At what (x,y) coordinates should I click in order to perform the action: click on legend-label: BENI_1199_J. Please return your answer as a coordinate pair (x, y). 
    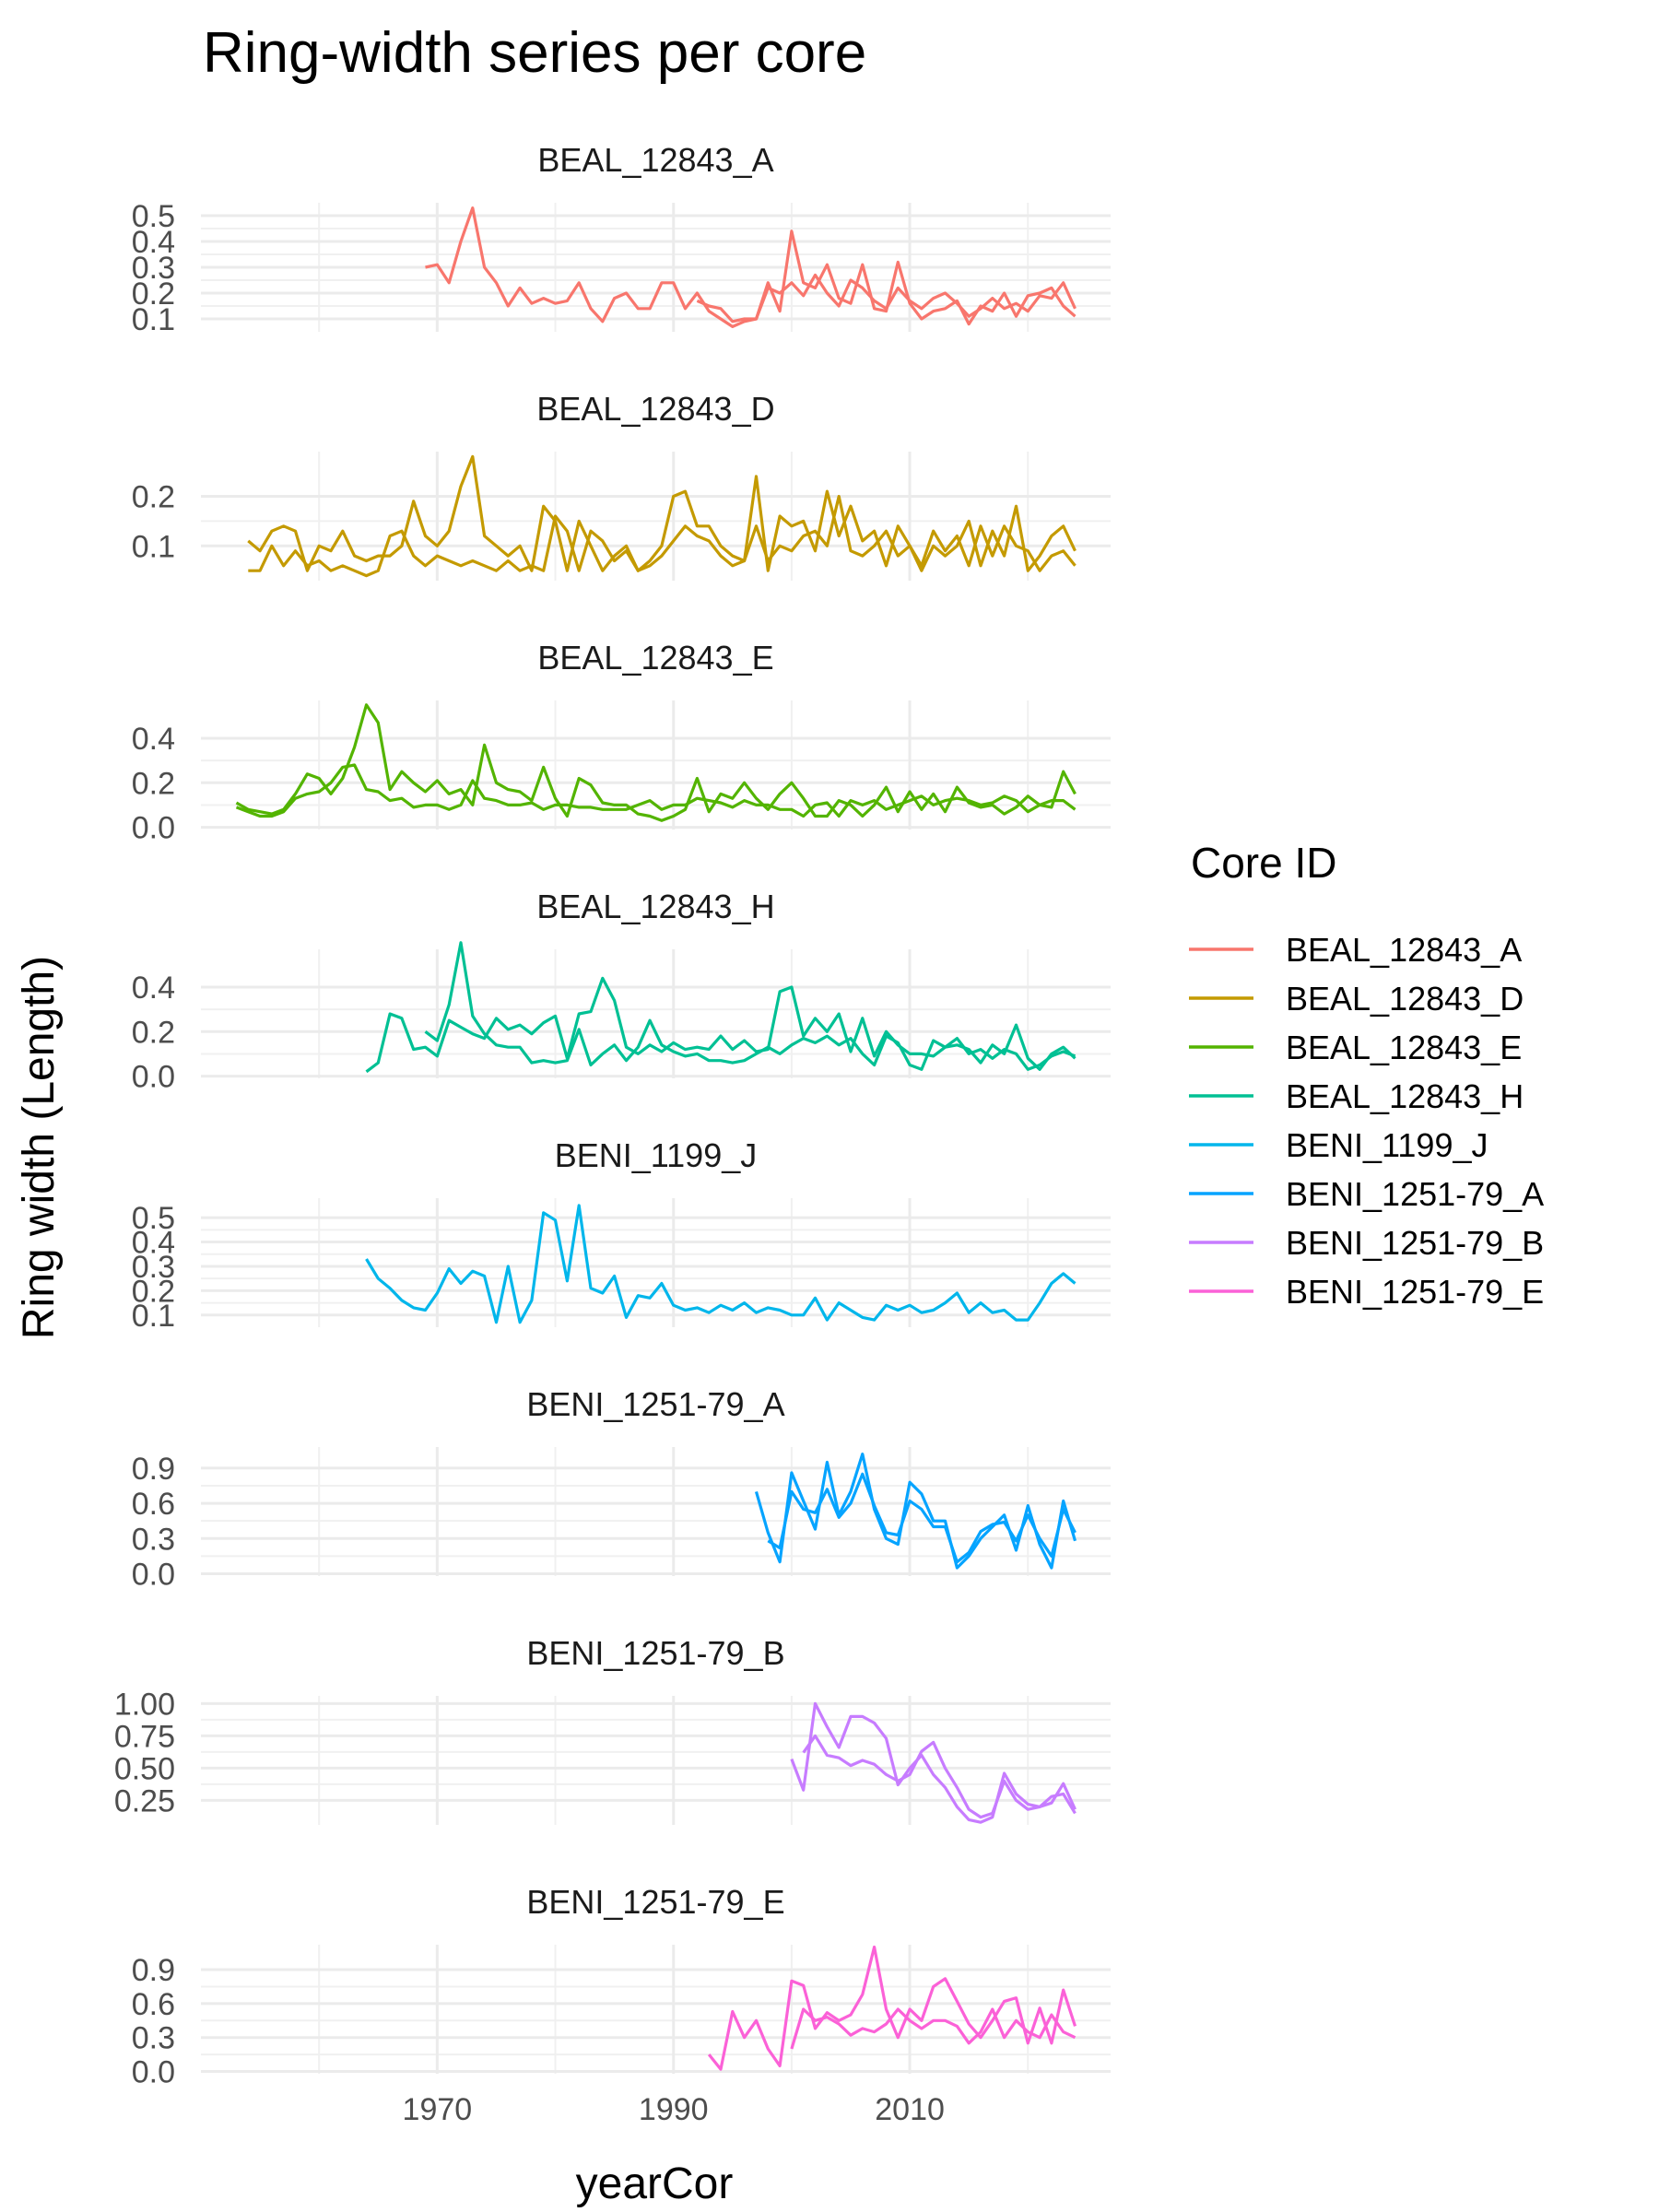
    Looking at the image, I should click on (1387, 1145).